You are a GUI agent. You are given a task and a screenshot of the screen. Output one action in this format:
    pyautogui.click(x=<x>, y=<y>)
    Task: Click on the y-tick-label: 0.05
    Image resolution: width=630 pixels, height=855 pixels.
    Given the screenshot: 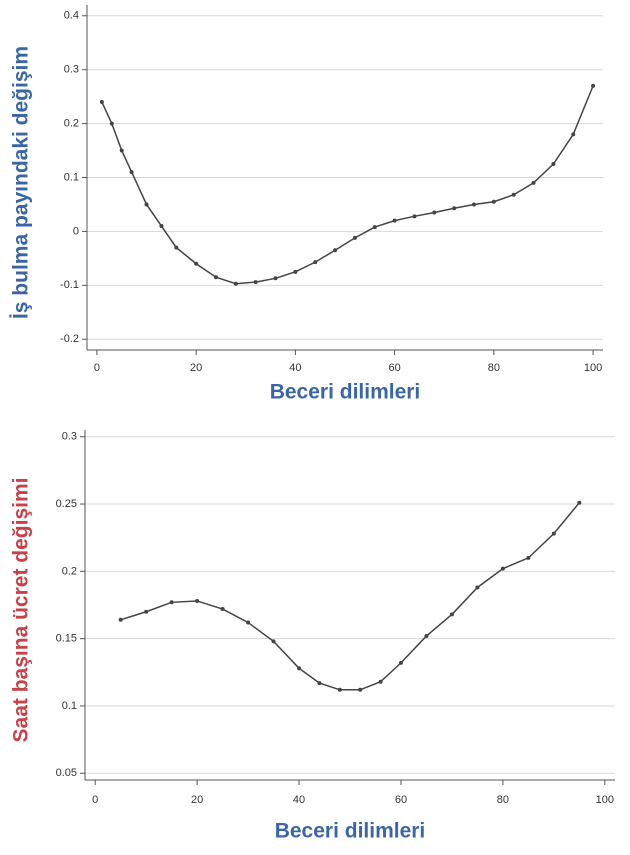 What is the action you would take?
    pyautogui.click(x=66, y=773)
    